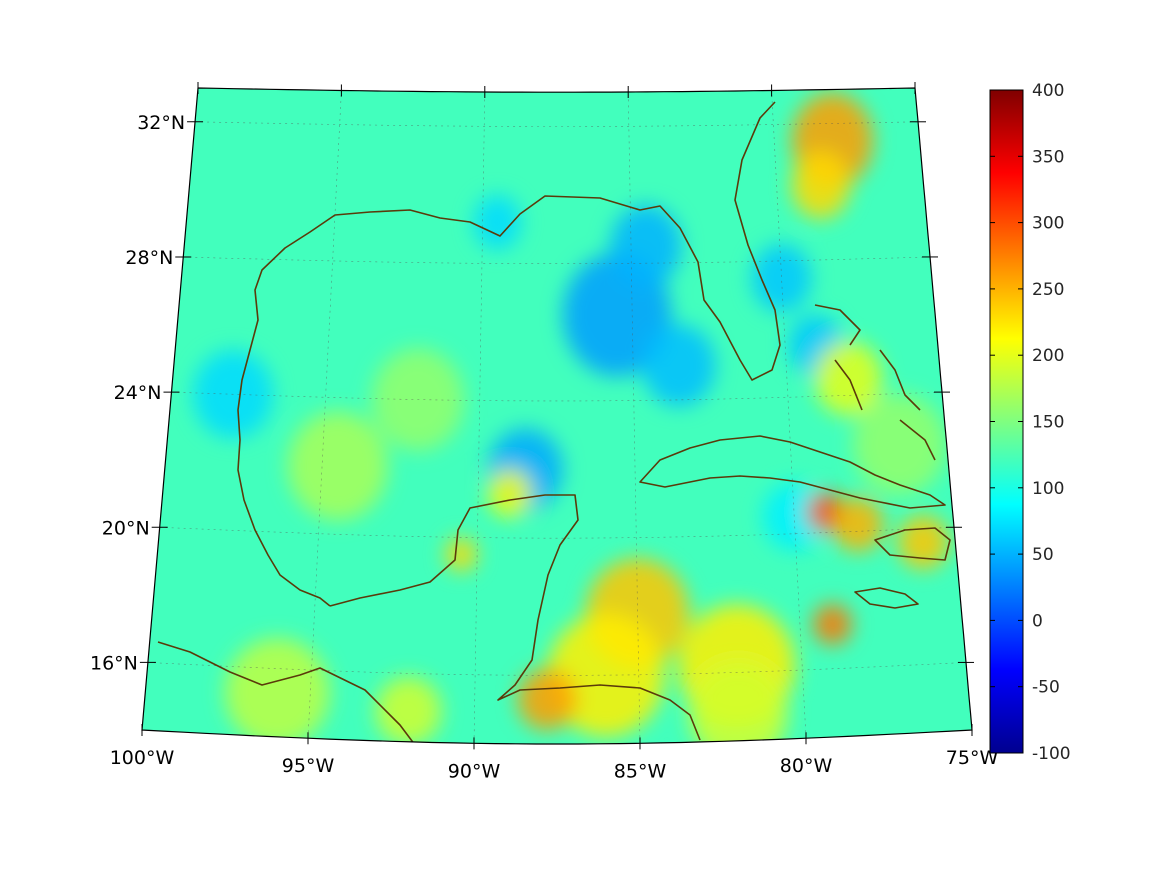  I want to click on lon-tick-label: 85°W, so click(640, 771).